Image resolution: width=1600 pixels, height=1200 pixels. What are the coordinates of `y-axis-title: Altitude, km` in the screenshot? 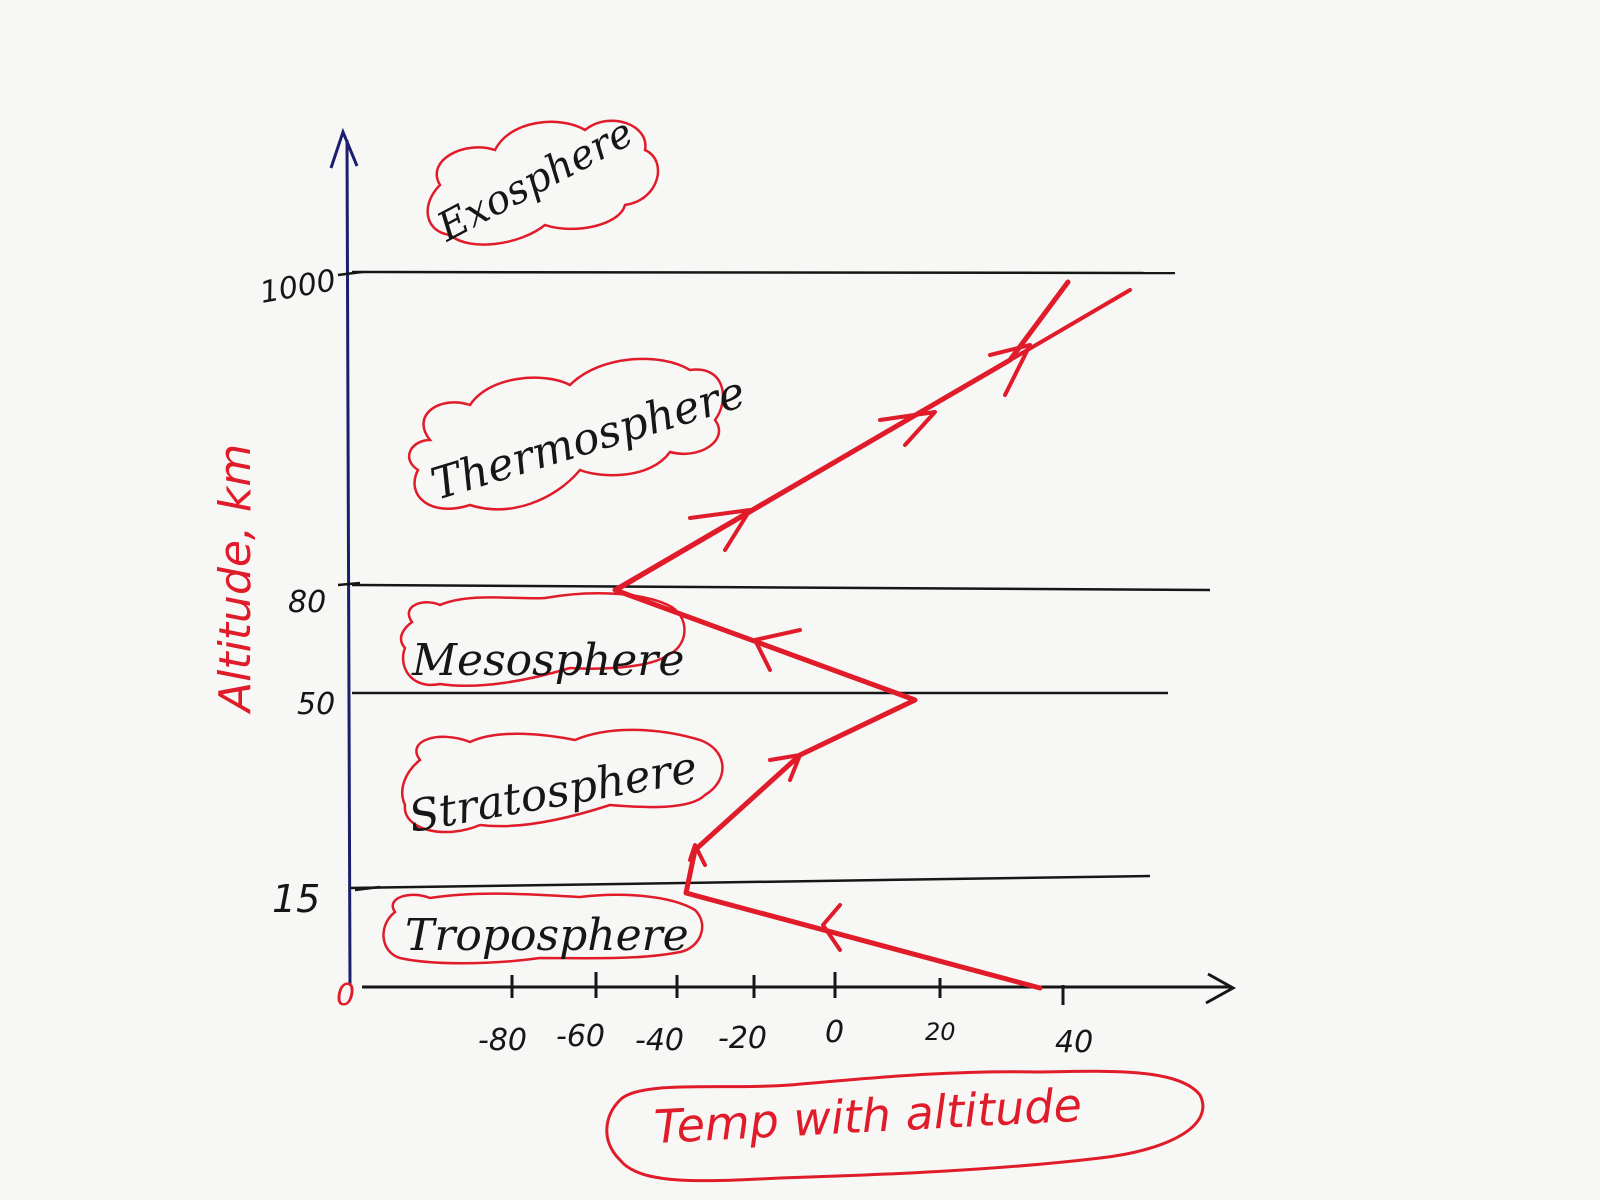 It's located at (235, 579).